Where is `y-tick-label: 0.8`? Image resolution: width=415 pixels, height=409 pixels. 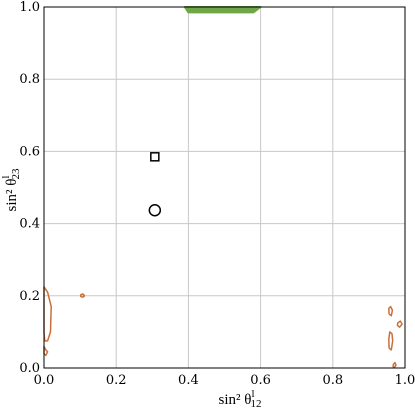 y-tick-label: 0.8 is located at coordinates (29, 79).